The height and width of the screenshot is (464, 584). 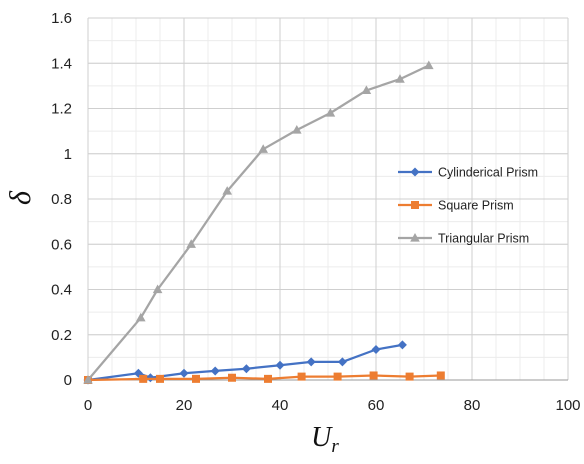 I want to click on y-tick-label: 0, so click(x=68, y=380).